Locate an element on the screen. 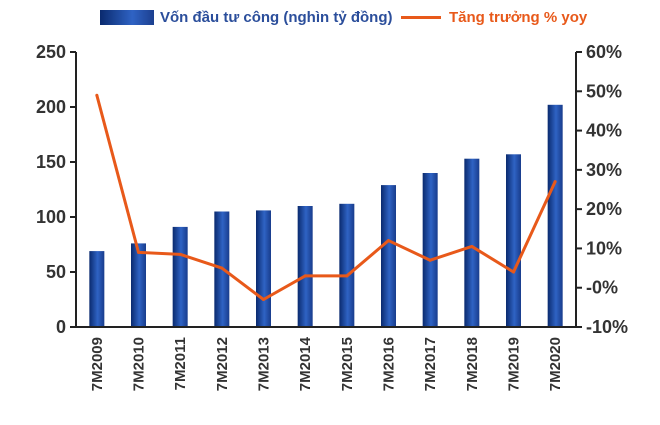  legend-bar-swatch is located at coordinates (127, 17).